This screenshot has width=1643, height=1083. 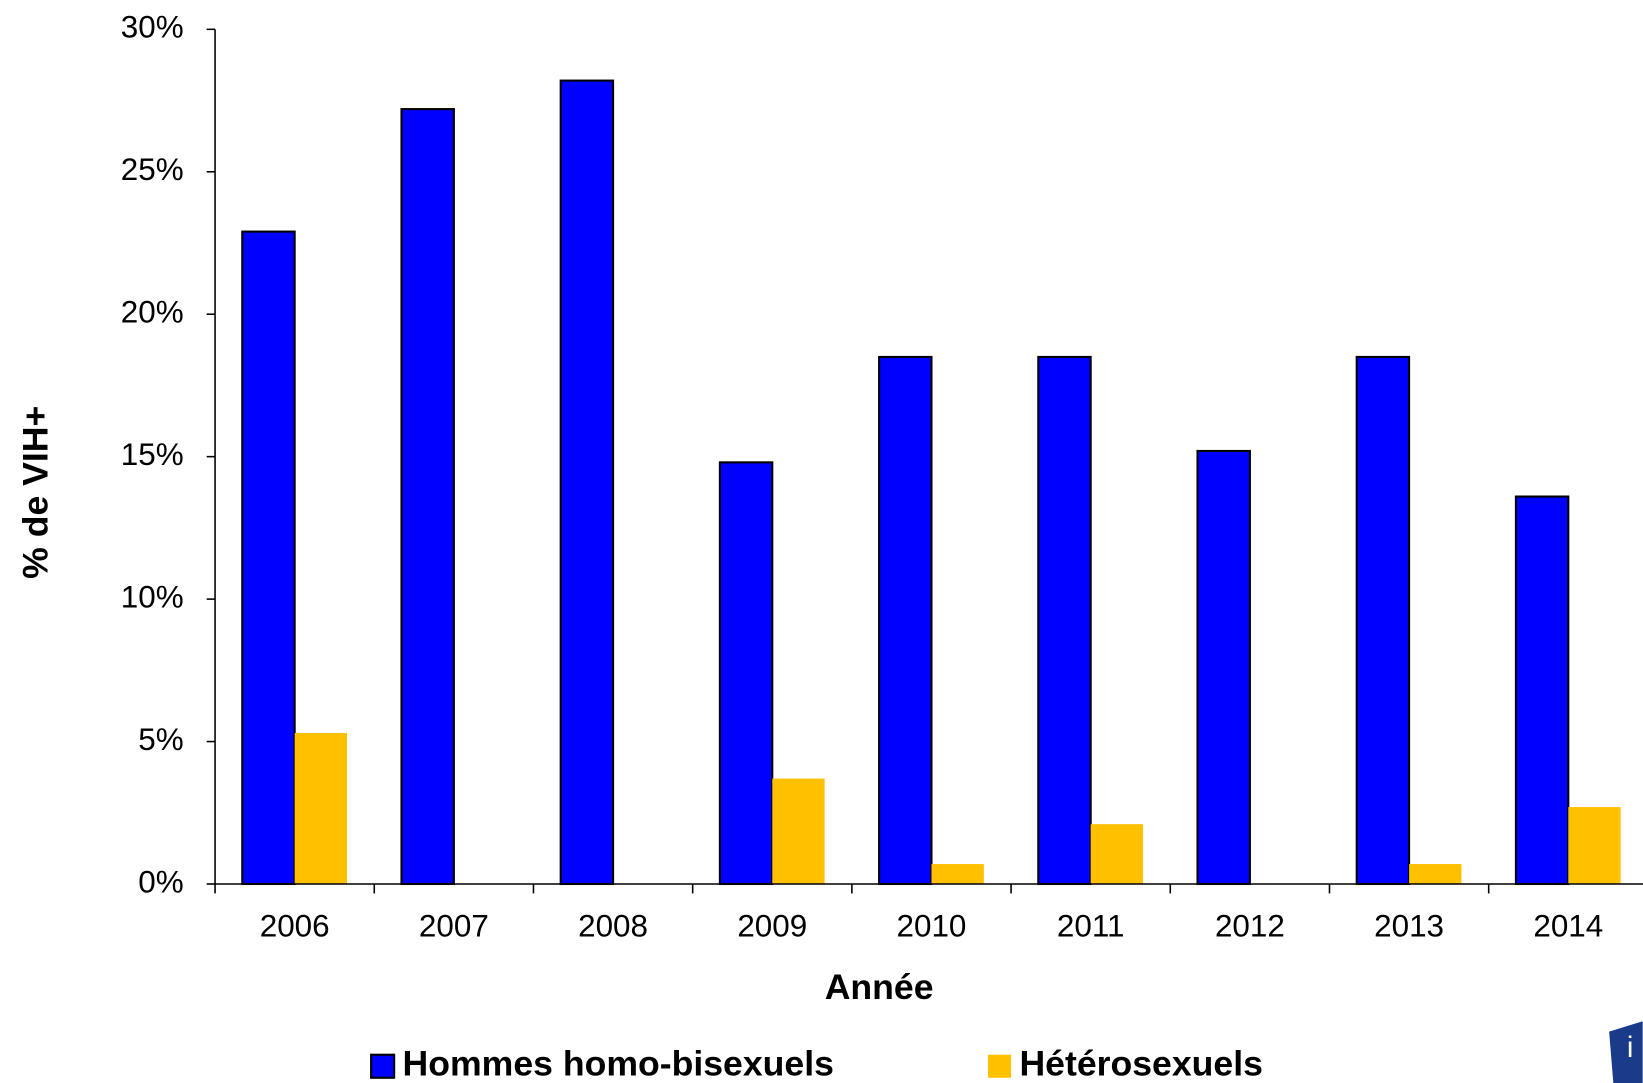 I want to click on svg-text: i, so click(x=1630, y=1047).